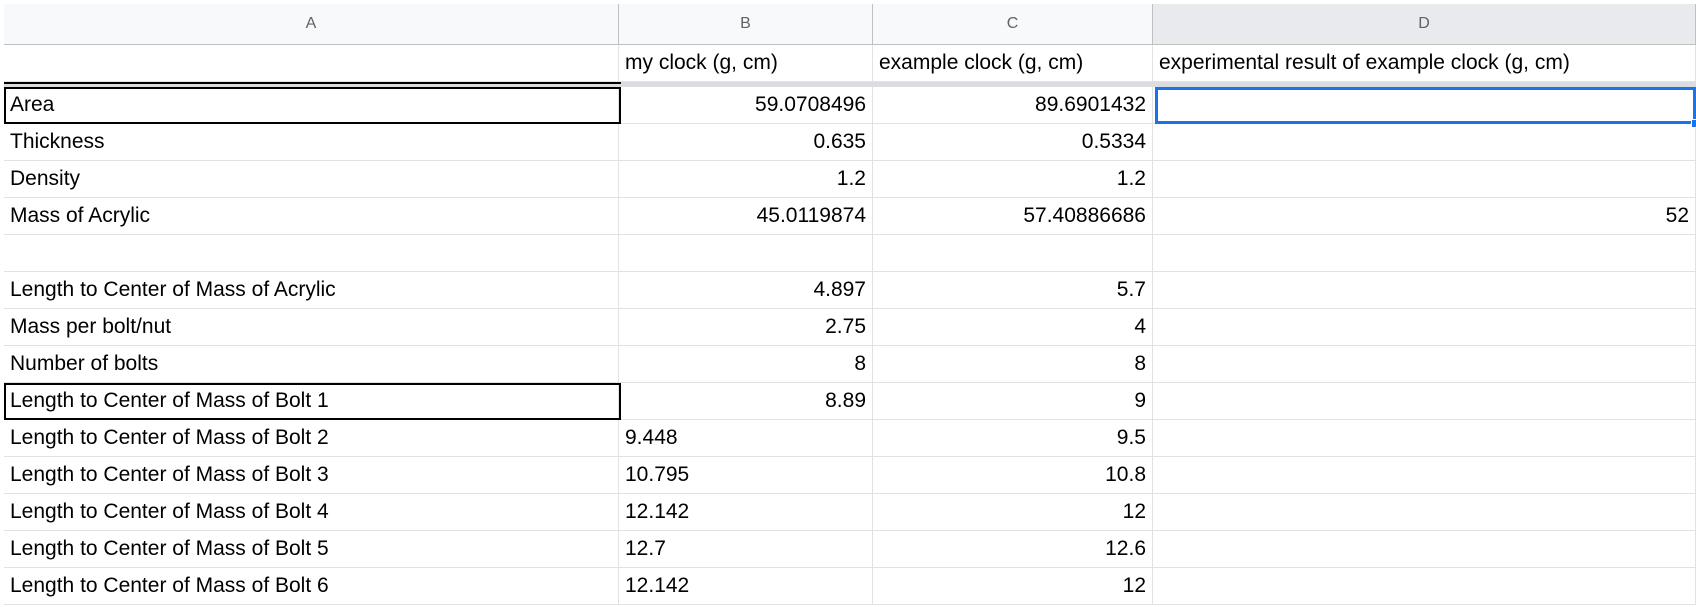  What do you see at coordinates (1424, 475) in the screenshot?
I see `cell-d12` at bounding box center [1424, 475].